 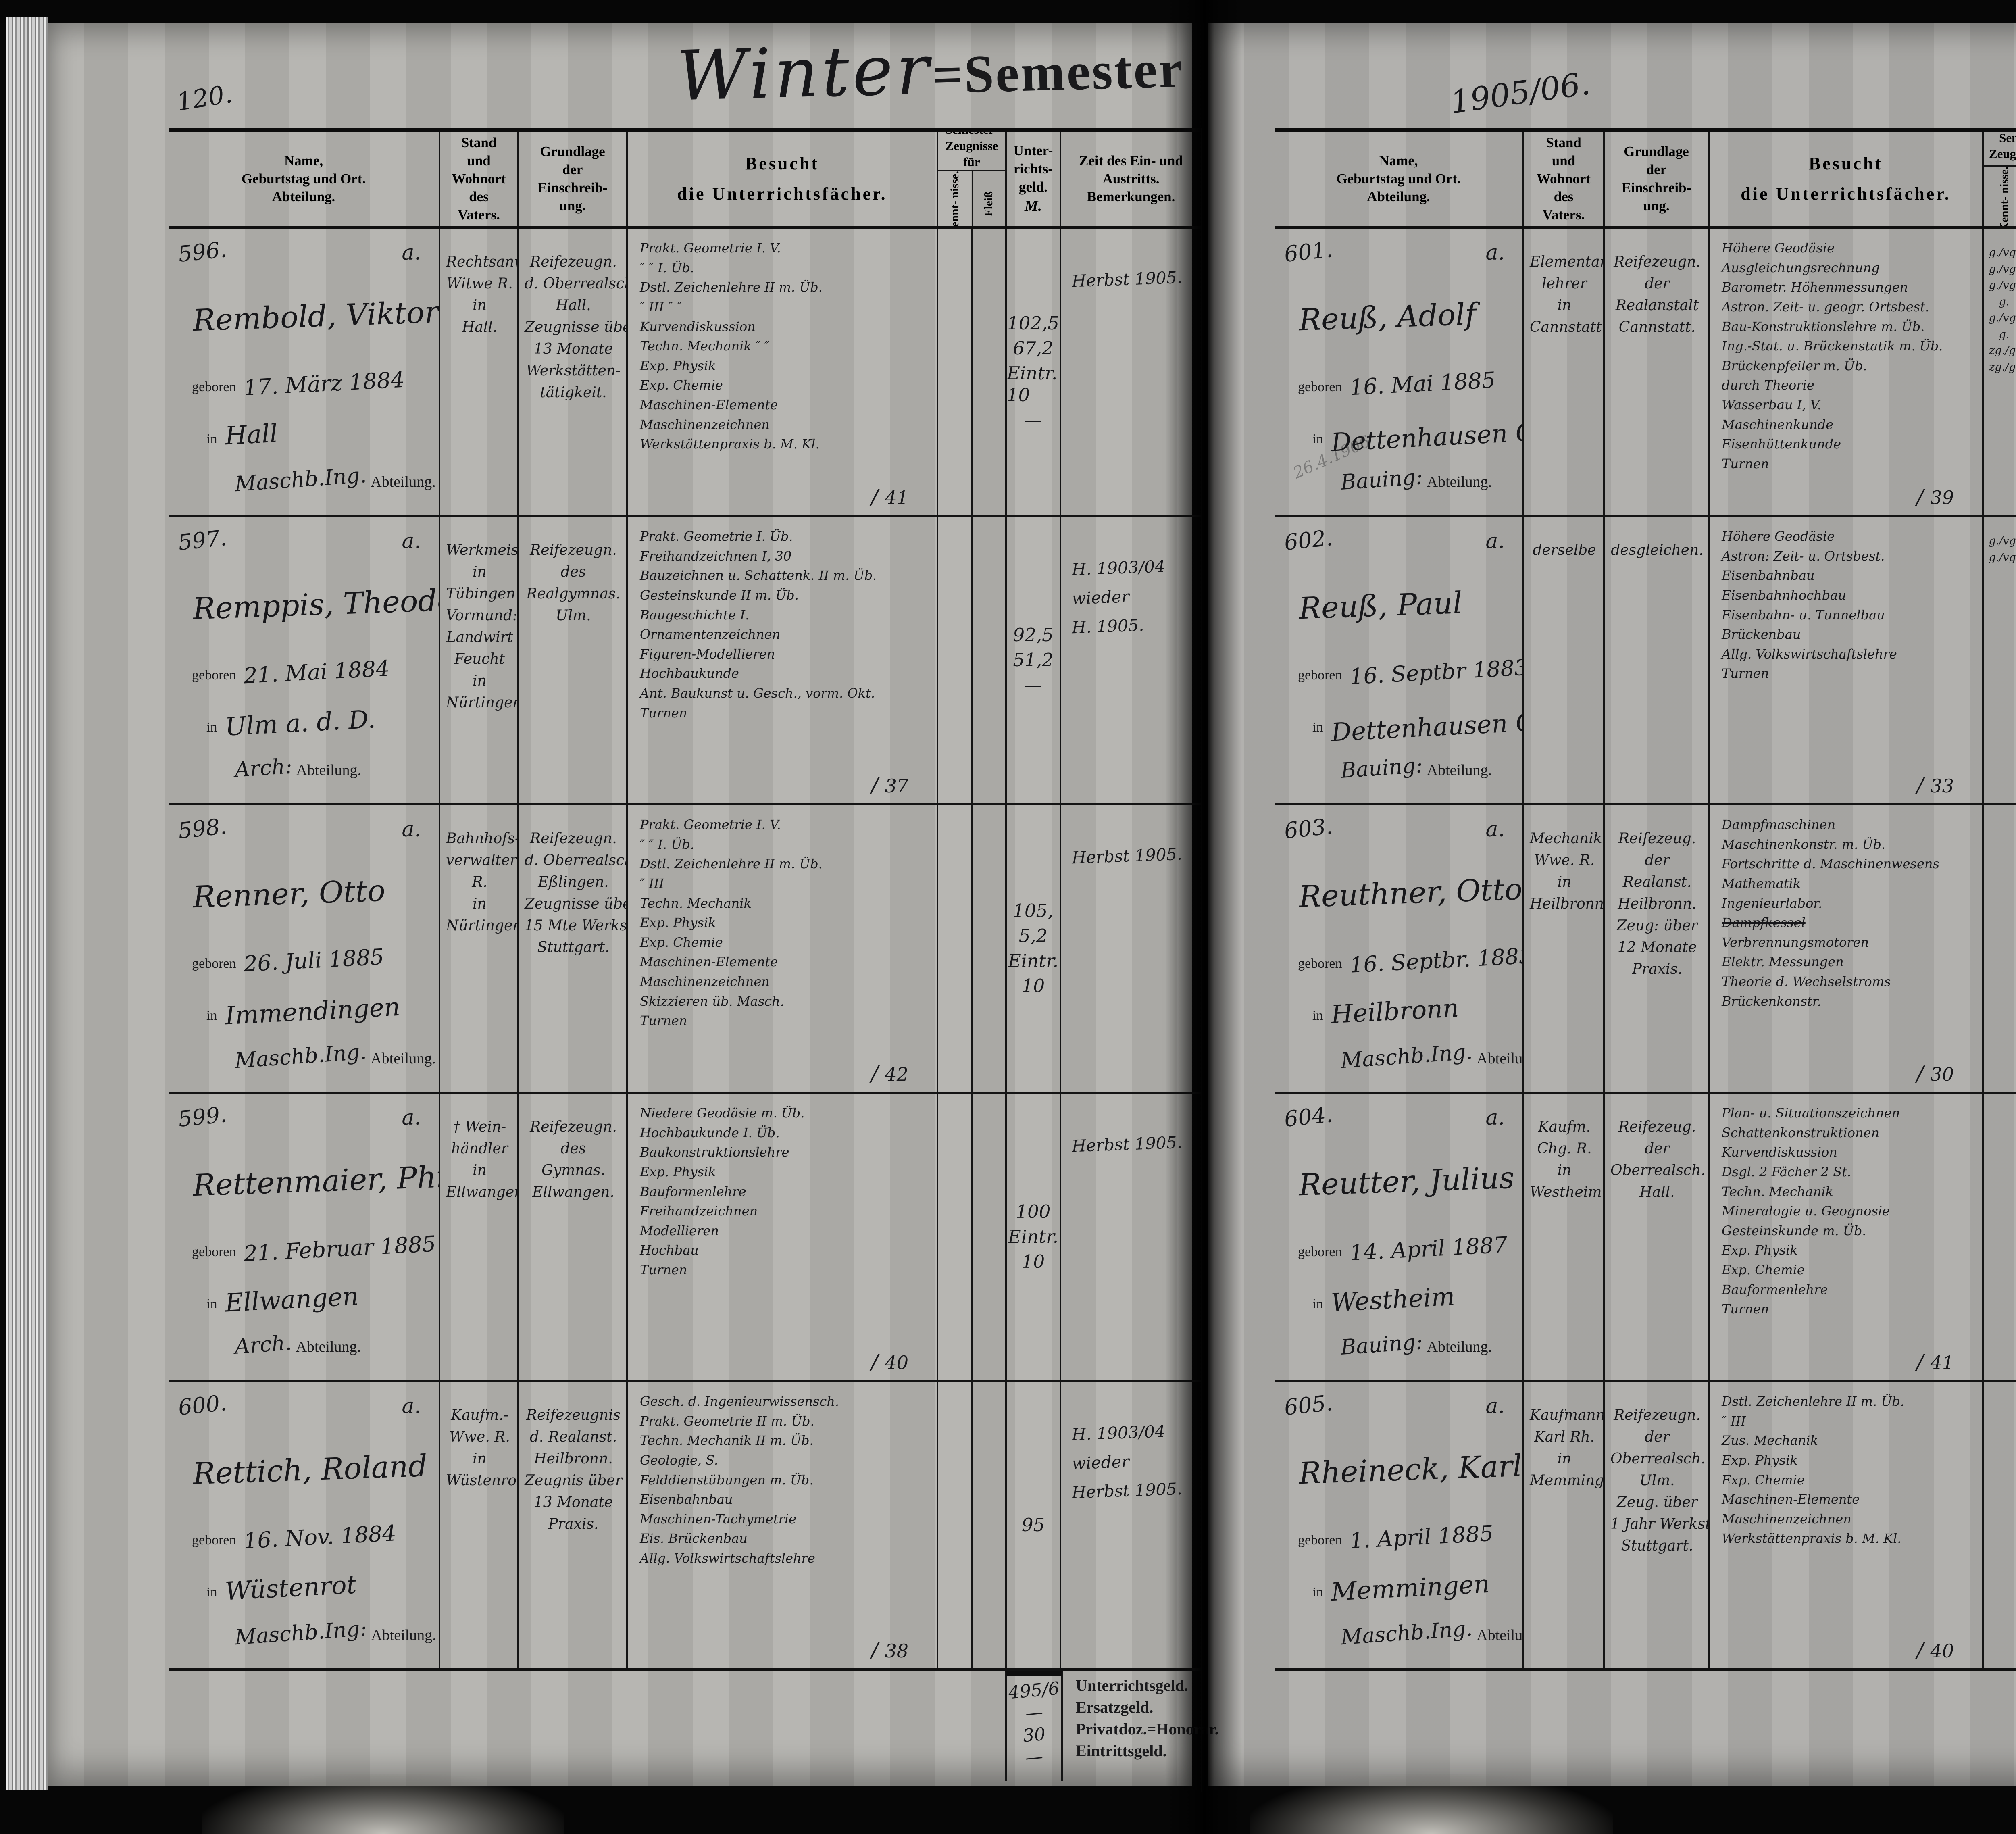 I want to click on basis-line: Ulm., so click(x=1657, y=1480).